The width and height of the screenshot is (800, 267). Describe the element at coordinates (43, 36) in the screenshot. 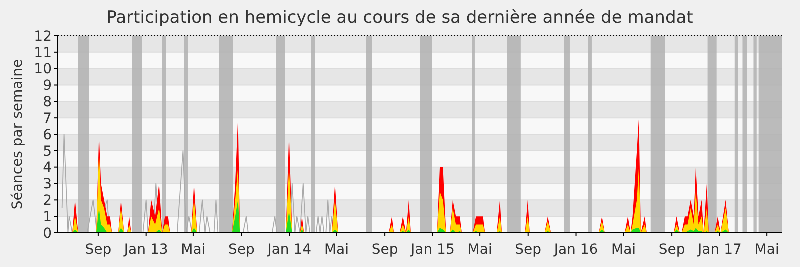

I see `y-tick-label: 12` at that location.